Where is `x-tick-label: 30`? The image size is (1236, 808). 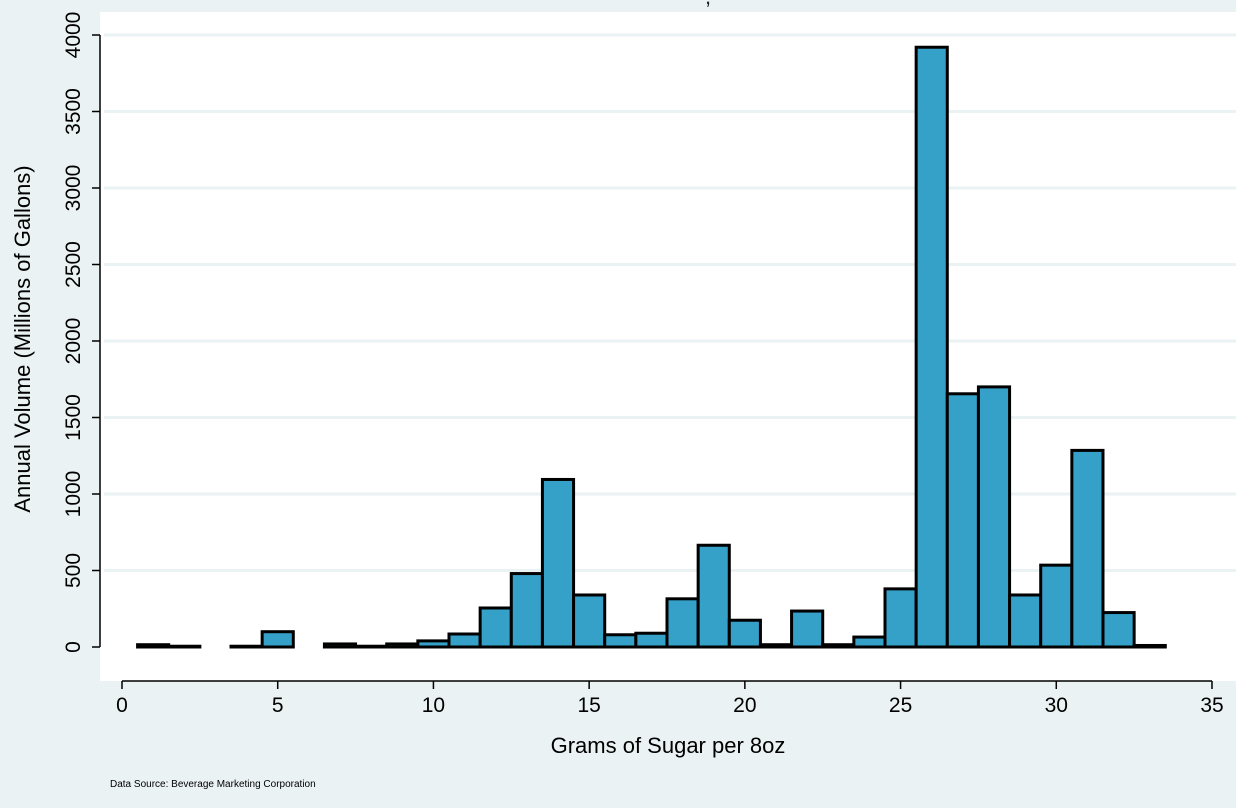
x-tick-label: 30 is located at coordinates (1056, 705).